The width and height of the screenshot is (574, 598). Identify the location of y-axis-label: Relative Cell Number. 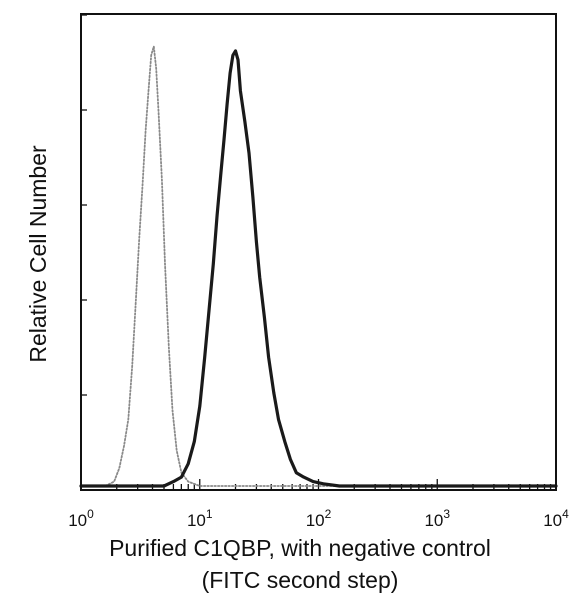
(38, 254).